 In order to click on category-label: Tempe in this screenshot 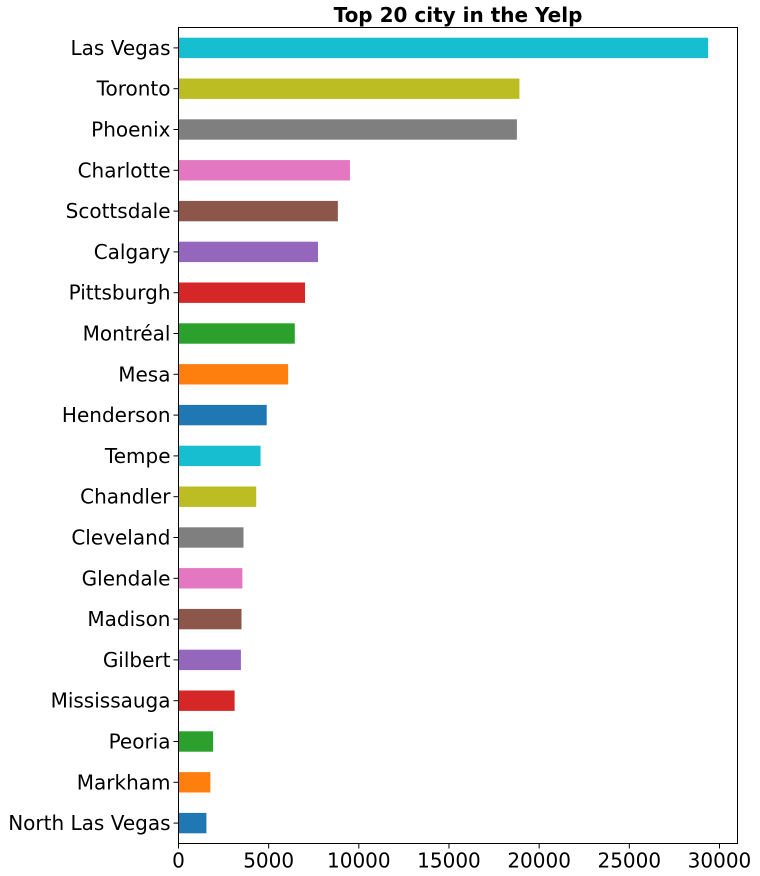, I will do `click(137, 456)`.